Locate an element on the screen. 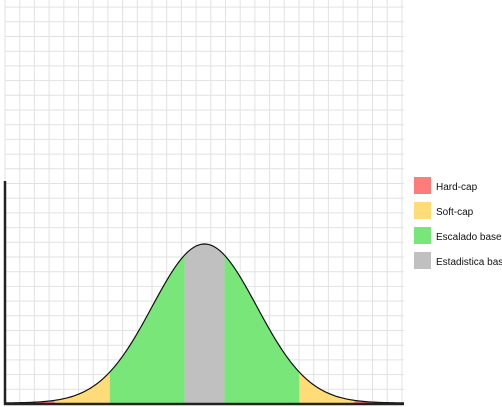 Image resolution: width=502 pixels, height=407 pixels. legend-label: Escalado base is located at coordinates (469, 237).